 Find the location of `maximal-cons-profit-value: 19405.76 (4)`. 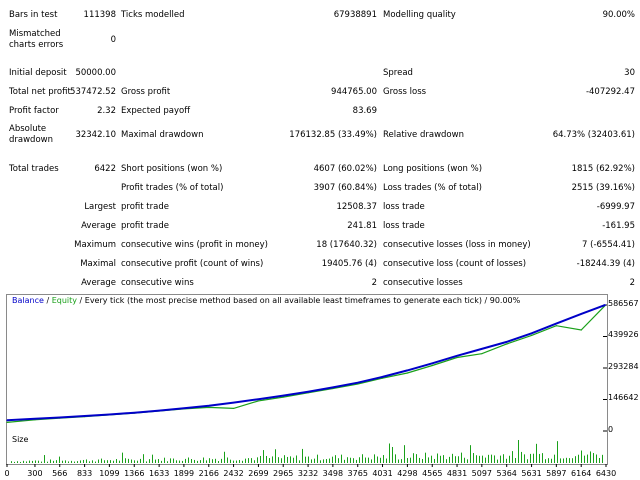

maximal-cons-profit-value: 19405.76 (4) is located at coordinates (349, 264).